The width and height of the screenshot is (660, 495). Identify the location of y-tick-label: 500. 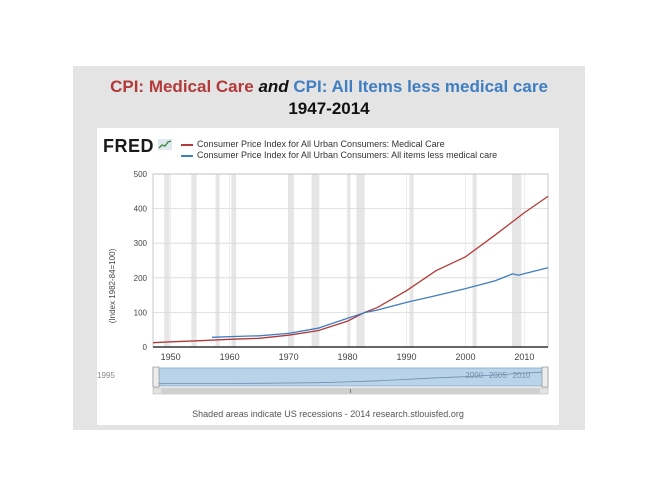
(141, 174).